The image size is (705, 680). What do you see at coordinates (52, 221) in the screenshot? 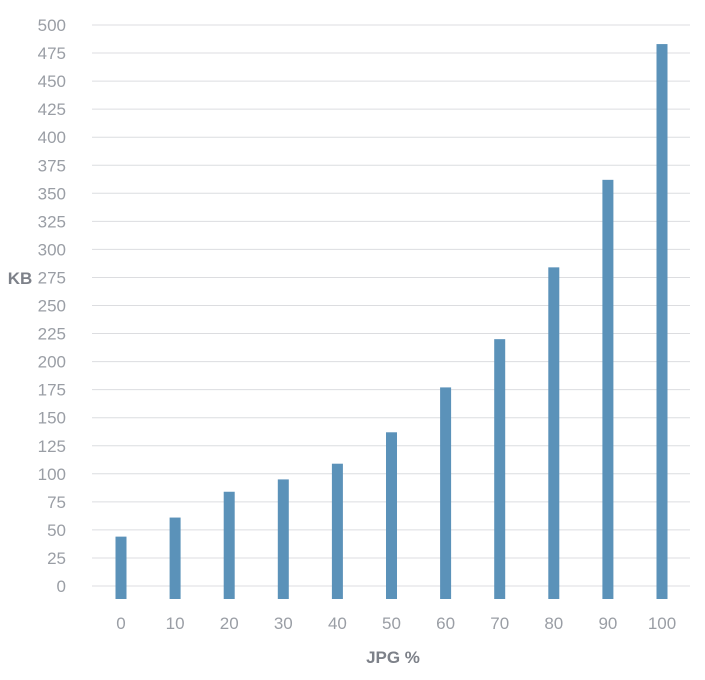
I see `y-tick-label: 325` at bounding box center [52, 221].